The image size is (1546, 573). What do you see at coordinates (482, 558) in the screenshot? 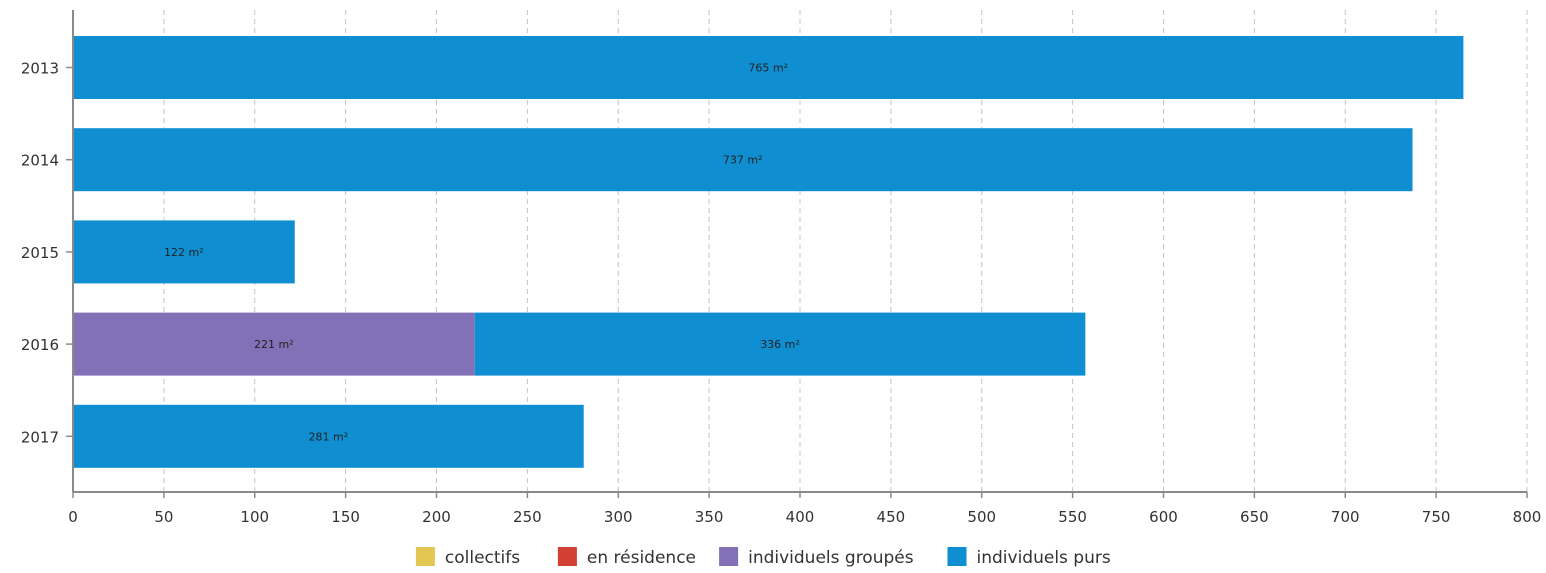
I see `legend-label-collectifs: collectifs` at bounding box center [482, 558].